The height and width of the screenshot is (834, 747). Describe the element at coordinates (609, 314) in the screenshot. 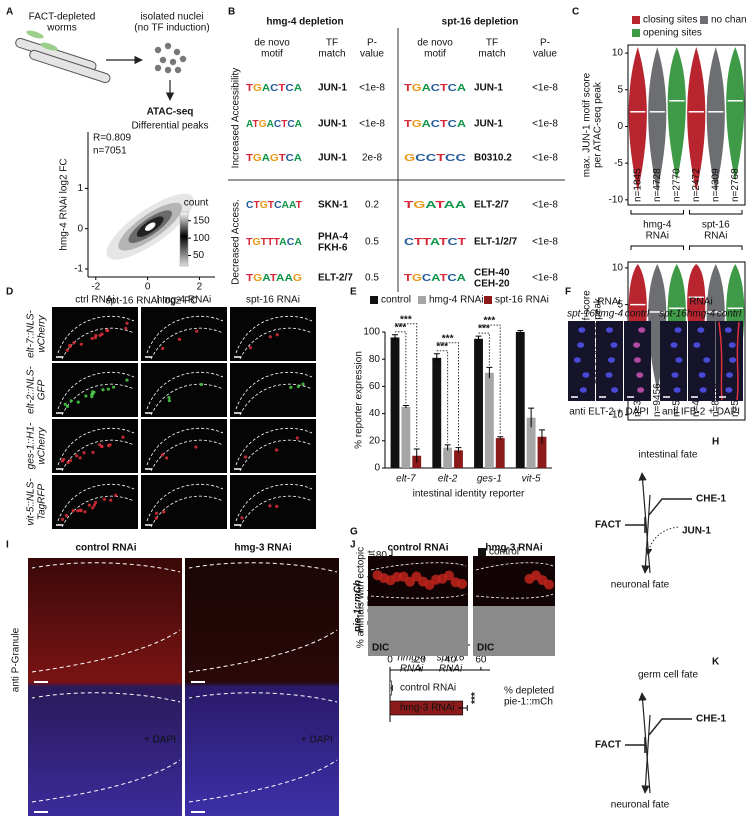

I see `column-header: hmg-4` at that location.